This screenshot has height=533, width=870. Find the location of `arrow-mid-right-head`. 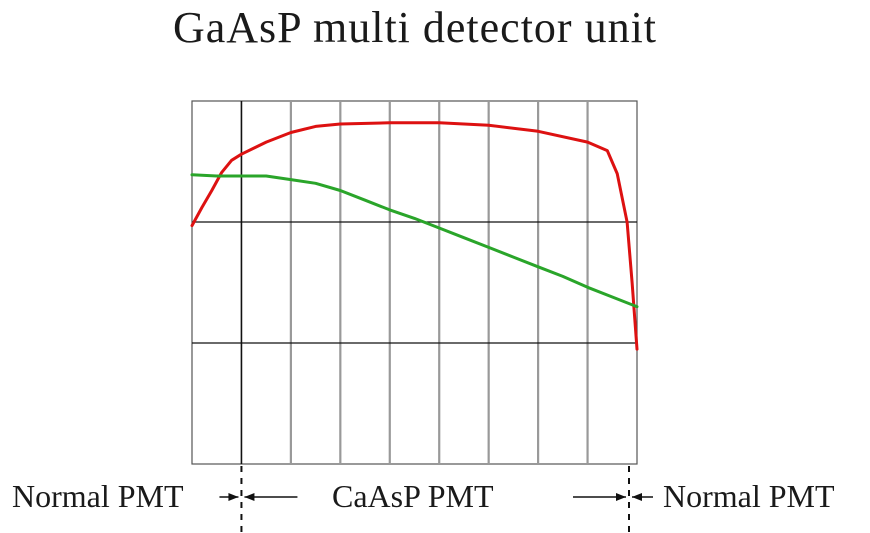

arrow-mid-right-head is located at coordinates (621, 497).